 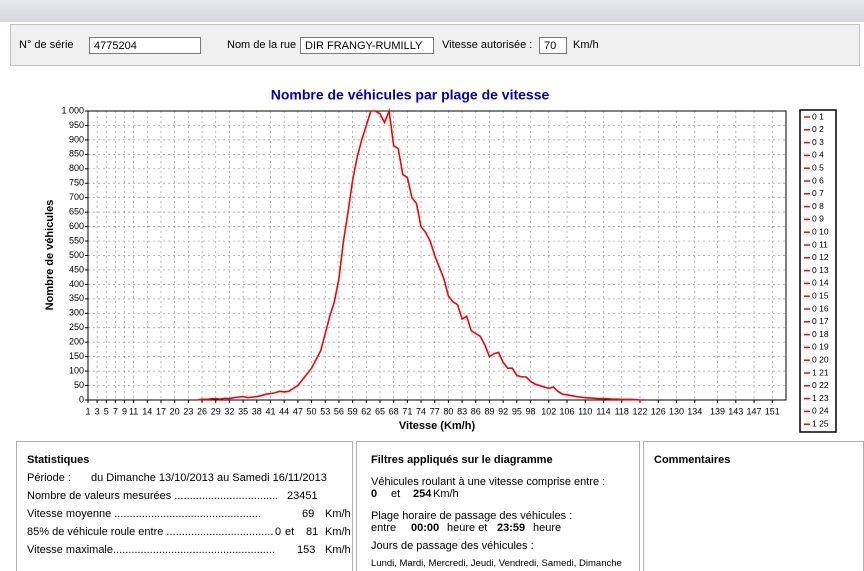 I want to click on x-tick-label: 71, so click(x=407, y=411).